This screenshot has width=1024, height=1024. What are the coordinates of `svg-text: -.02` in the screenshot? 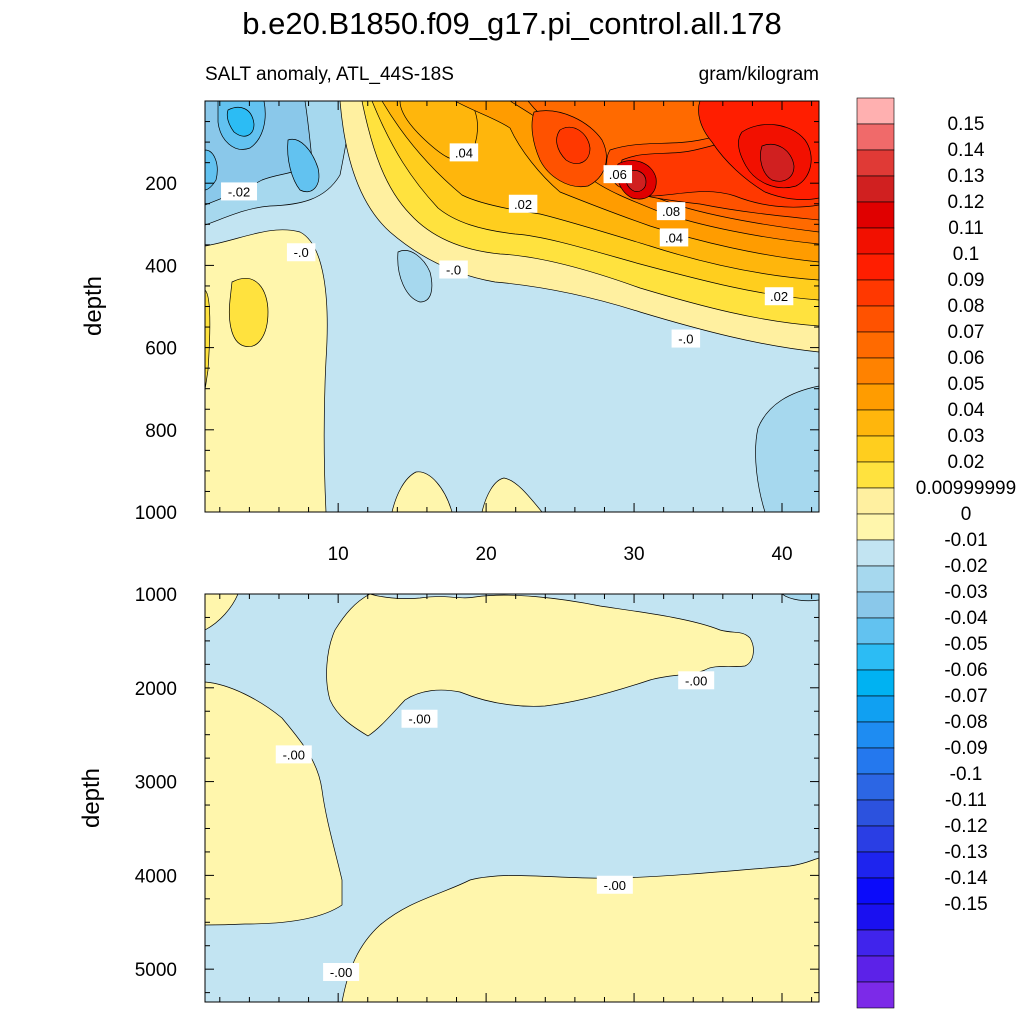 It's located at (239, 191).